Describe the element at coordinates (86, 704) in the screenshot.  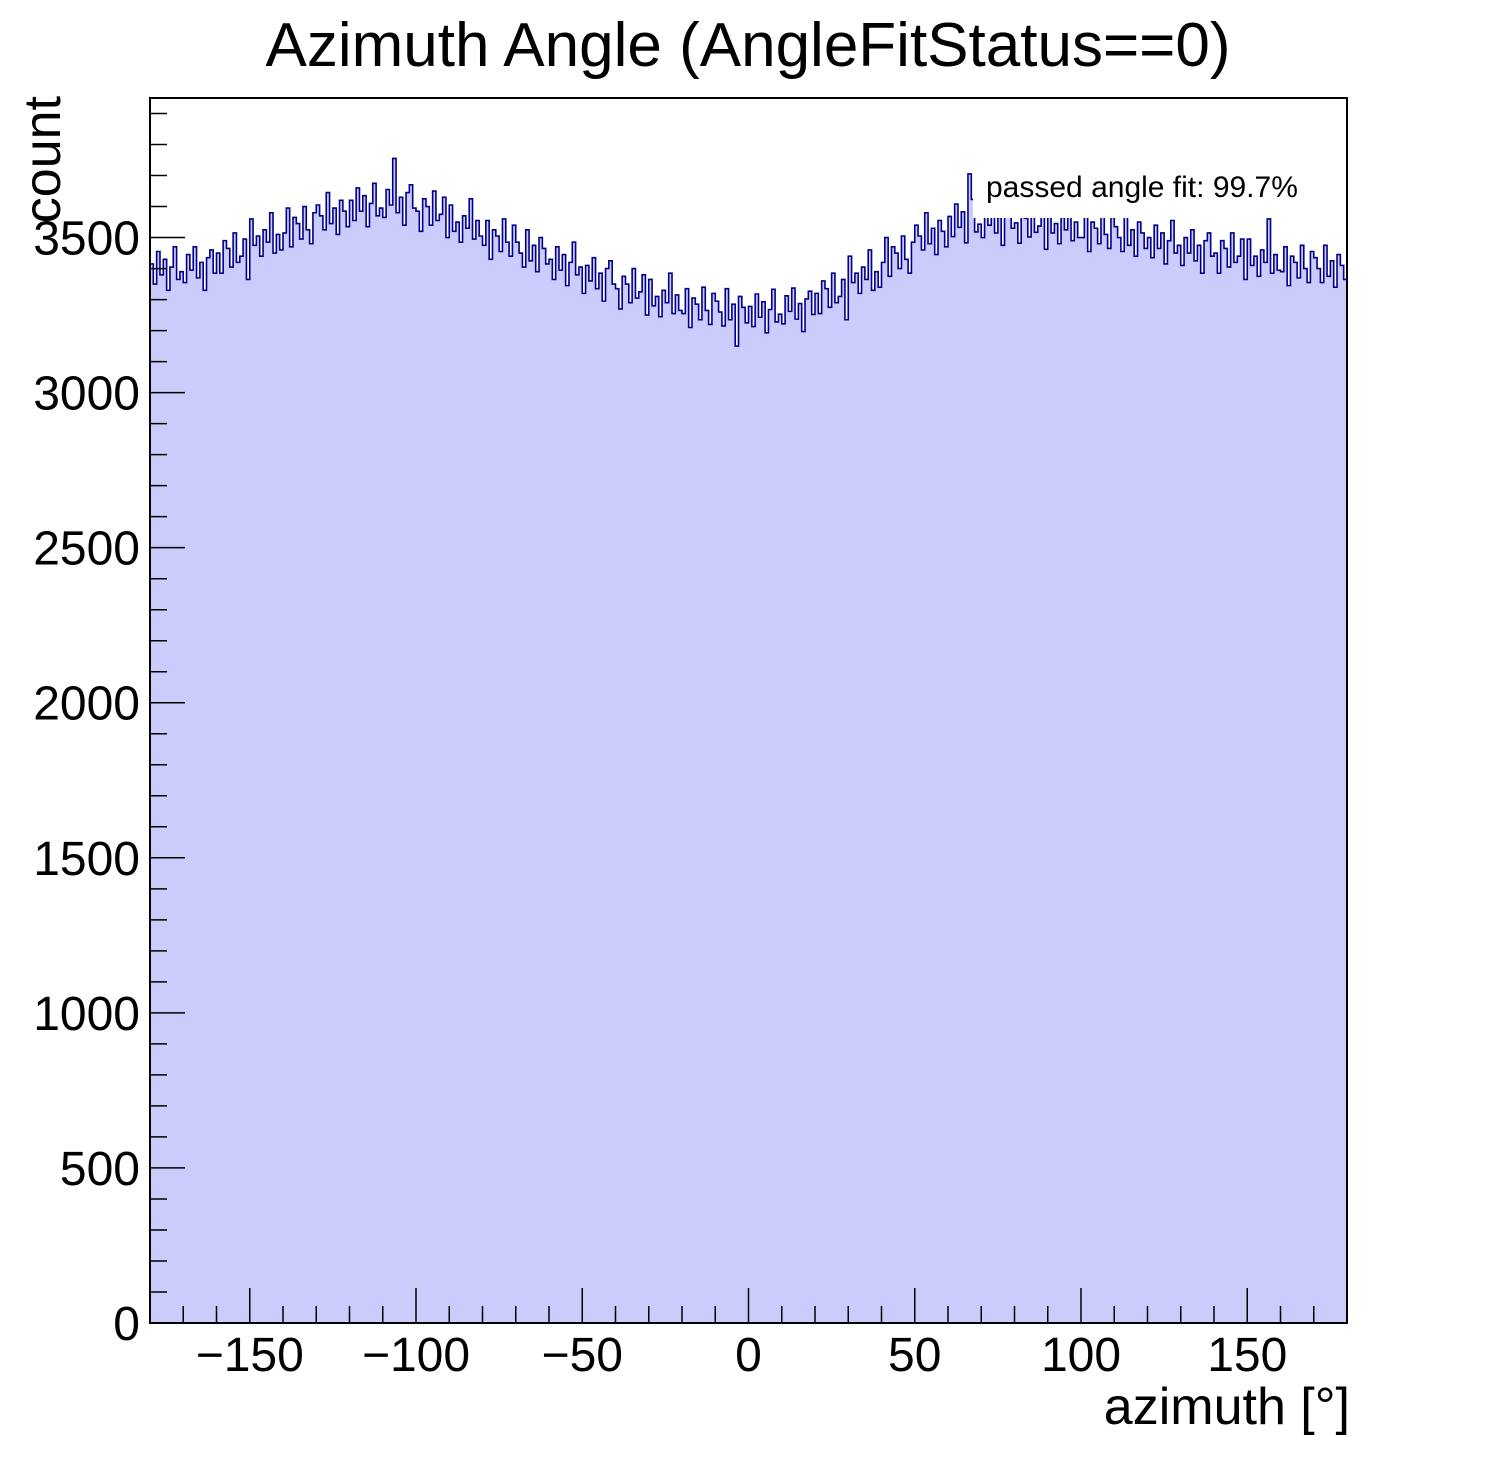
I see `y-tick-label: 2000` at that location.